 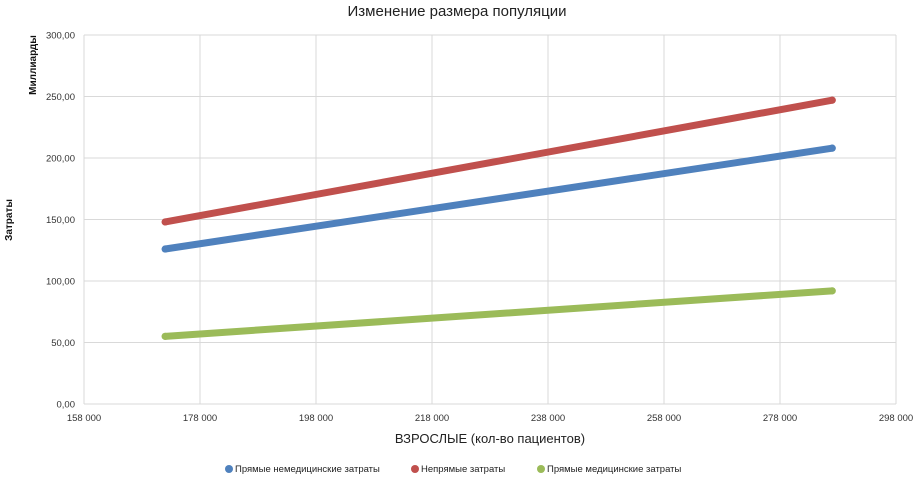 What do you see at coordinates (614, 469) in the screenshot?
I see `legend-label: Прямые медицинские затраты` at bounding box center [614, 469].